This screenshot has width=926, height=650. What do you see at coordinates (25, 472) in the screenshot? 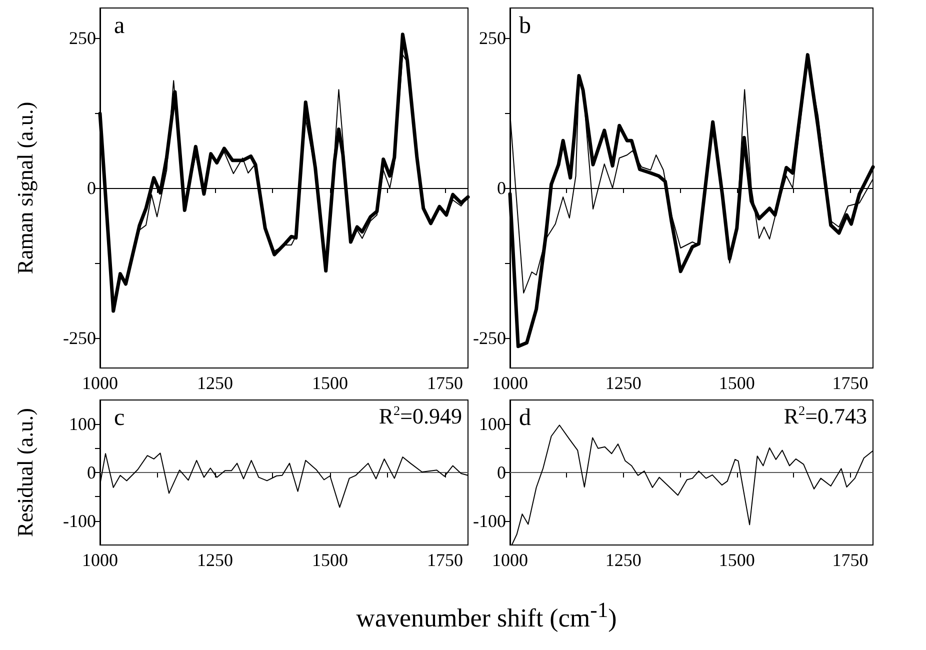
I see `y-axis-title: Residual (a.u.)` at bounding box center [25, 472].